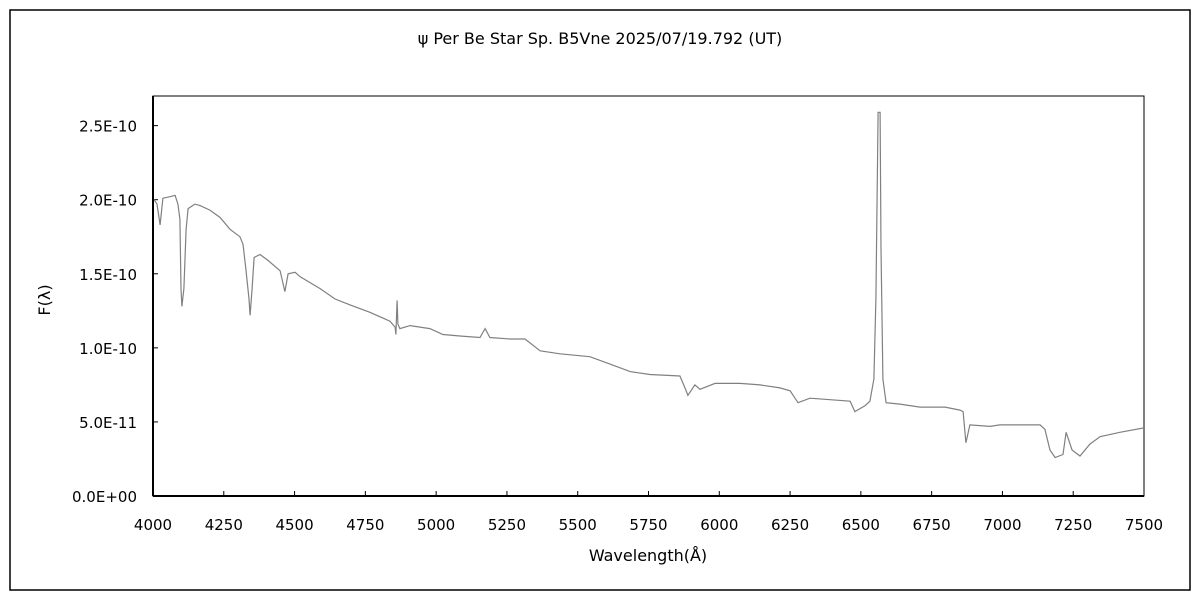 The width and height of the screenshot is (1200, 600). What do you see at coordinates (44, 299) in the screenshot?
I see `y-axis-label: F(λ)` at bounding box center [44, 299].